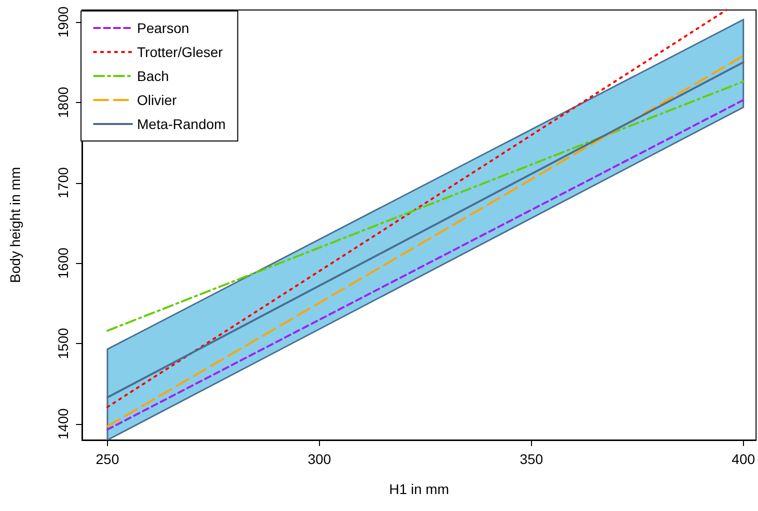  I want to click on legend-label: Pearson, so click(163, 28).